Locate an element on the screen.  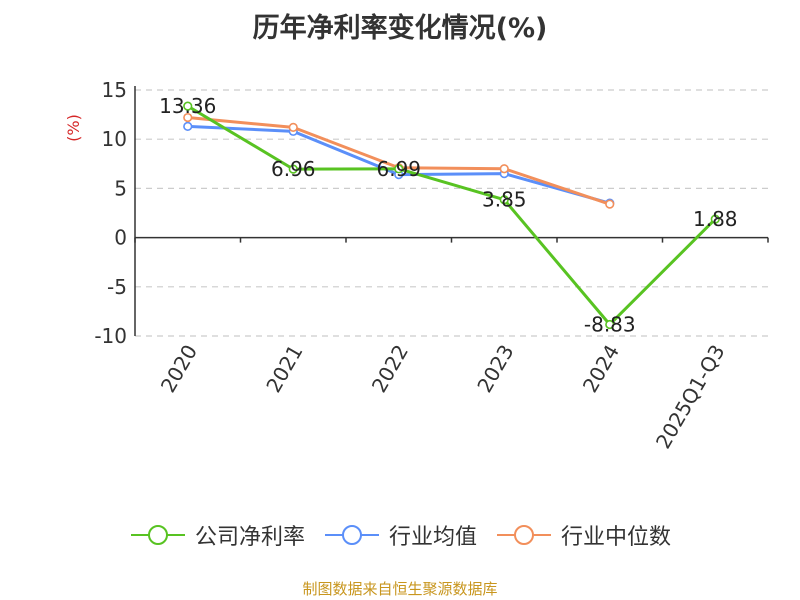
y-tick-label: 0 is located at coordinates (120, 238).